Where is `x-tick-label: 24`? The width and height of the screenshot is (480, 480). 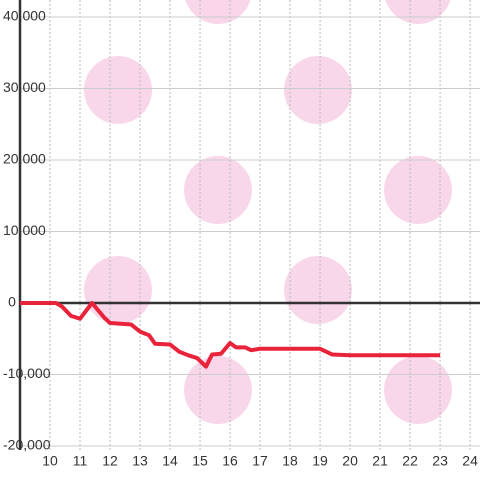 x-tick-label: 24 is located at coordinates (470, 461).